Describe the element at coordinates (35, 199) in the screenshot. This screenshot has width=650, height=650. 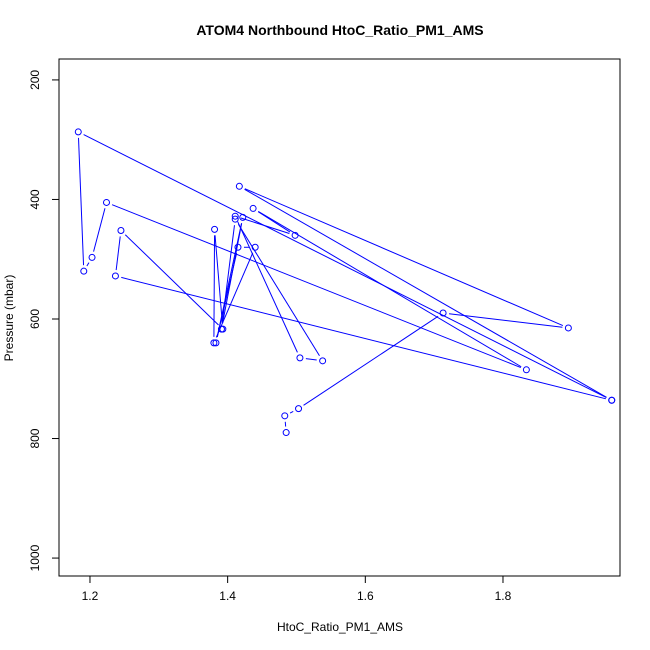
I see `y-tick-label: 400` at that location.